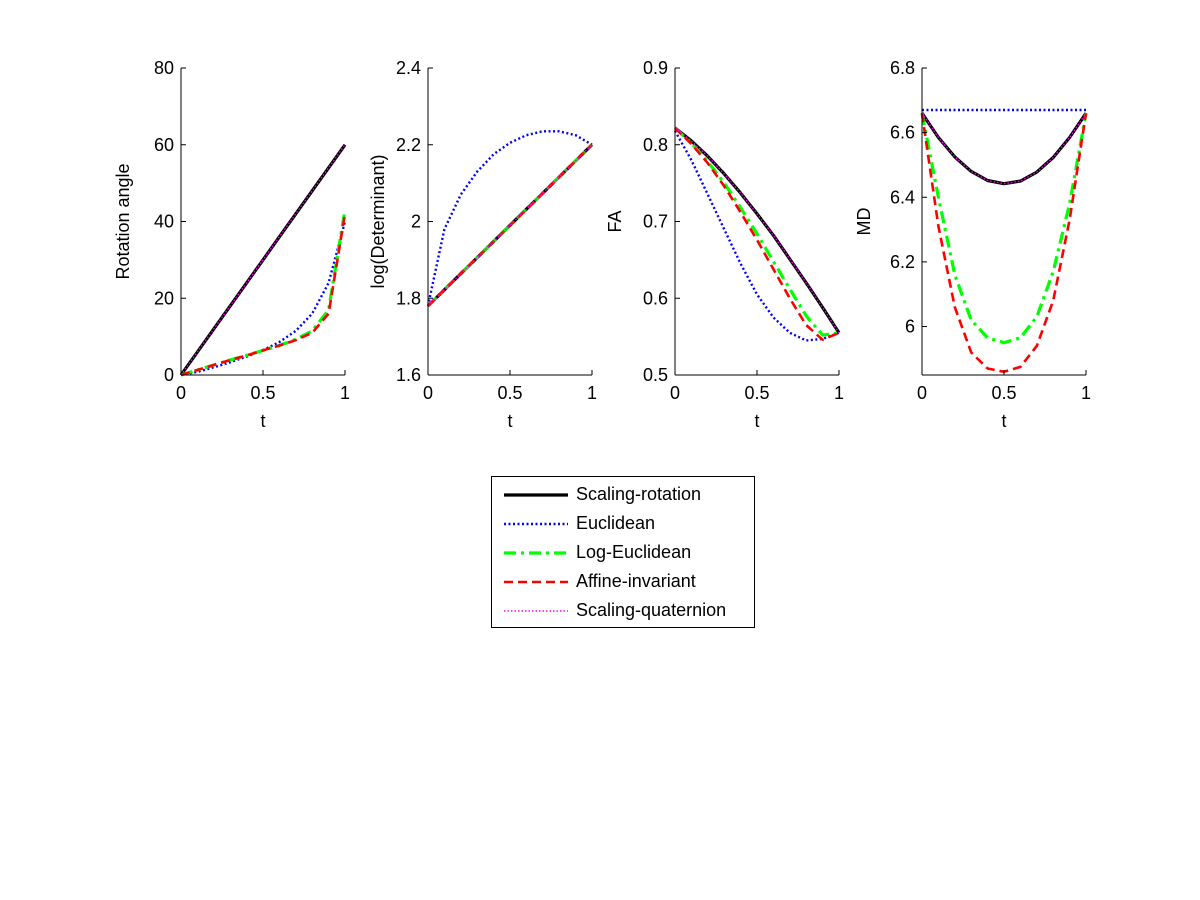 The image size is (1200, 900). Describe the element at coordinates (408, 375) in the screenshot. I see `y-tick-label: 1.6` at that location.